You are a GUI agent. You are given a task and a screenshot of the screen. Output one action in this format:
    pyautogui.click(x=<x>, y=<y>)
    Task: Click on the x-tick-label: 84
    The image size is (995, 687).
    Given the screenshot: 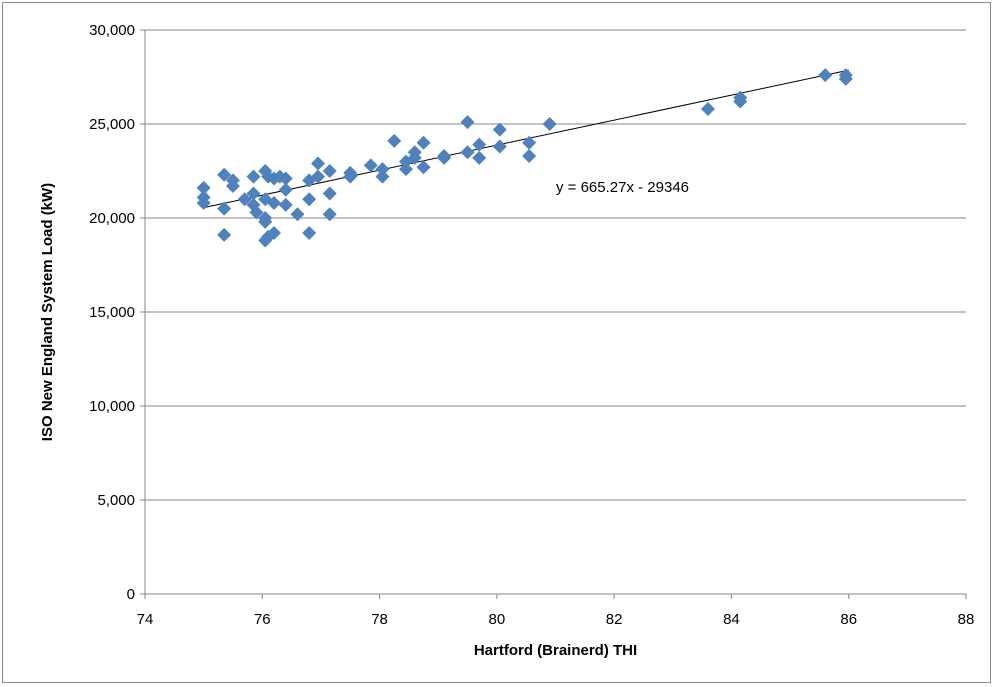 What is the action you would take?
    pyautogui.click(x=731, y=619)
    